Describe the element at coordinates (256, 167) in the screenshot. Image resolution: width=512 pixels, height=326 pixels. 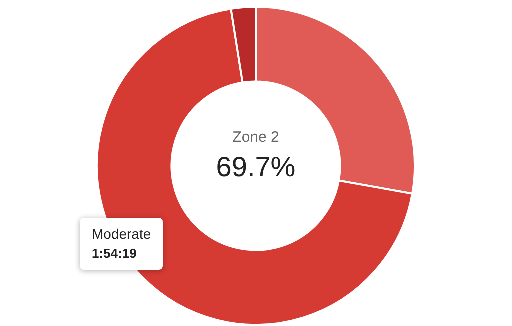
I see `data-label: 69.7%` at that location.